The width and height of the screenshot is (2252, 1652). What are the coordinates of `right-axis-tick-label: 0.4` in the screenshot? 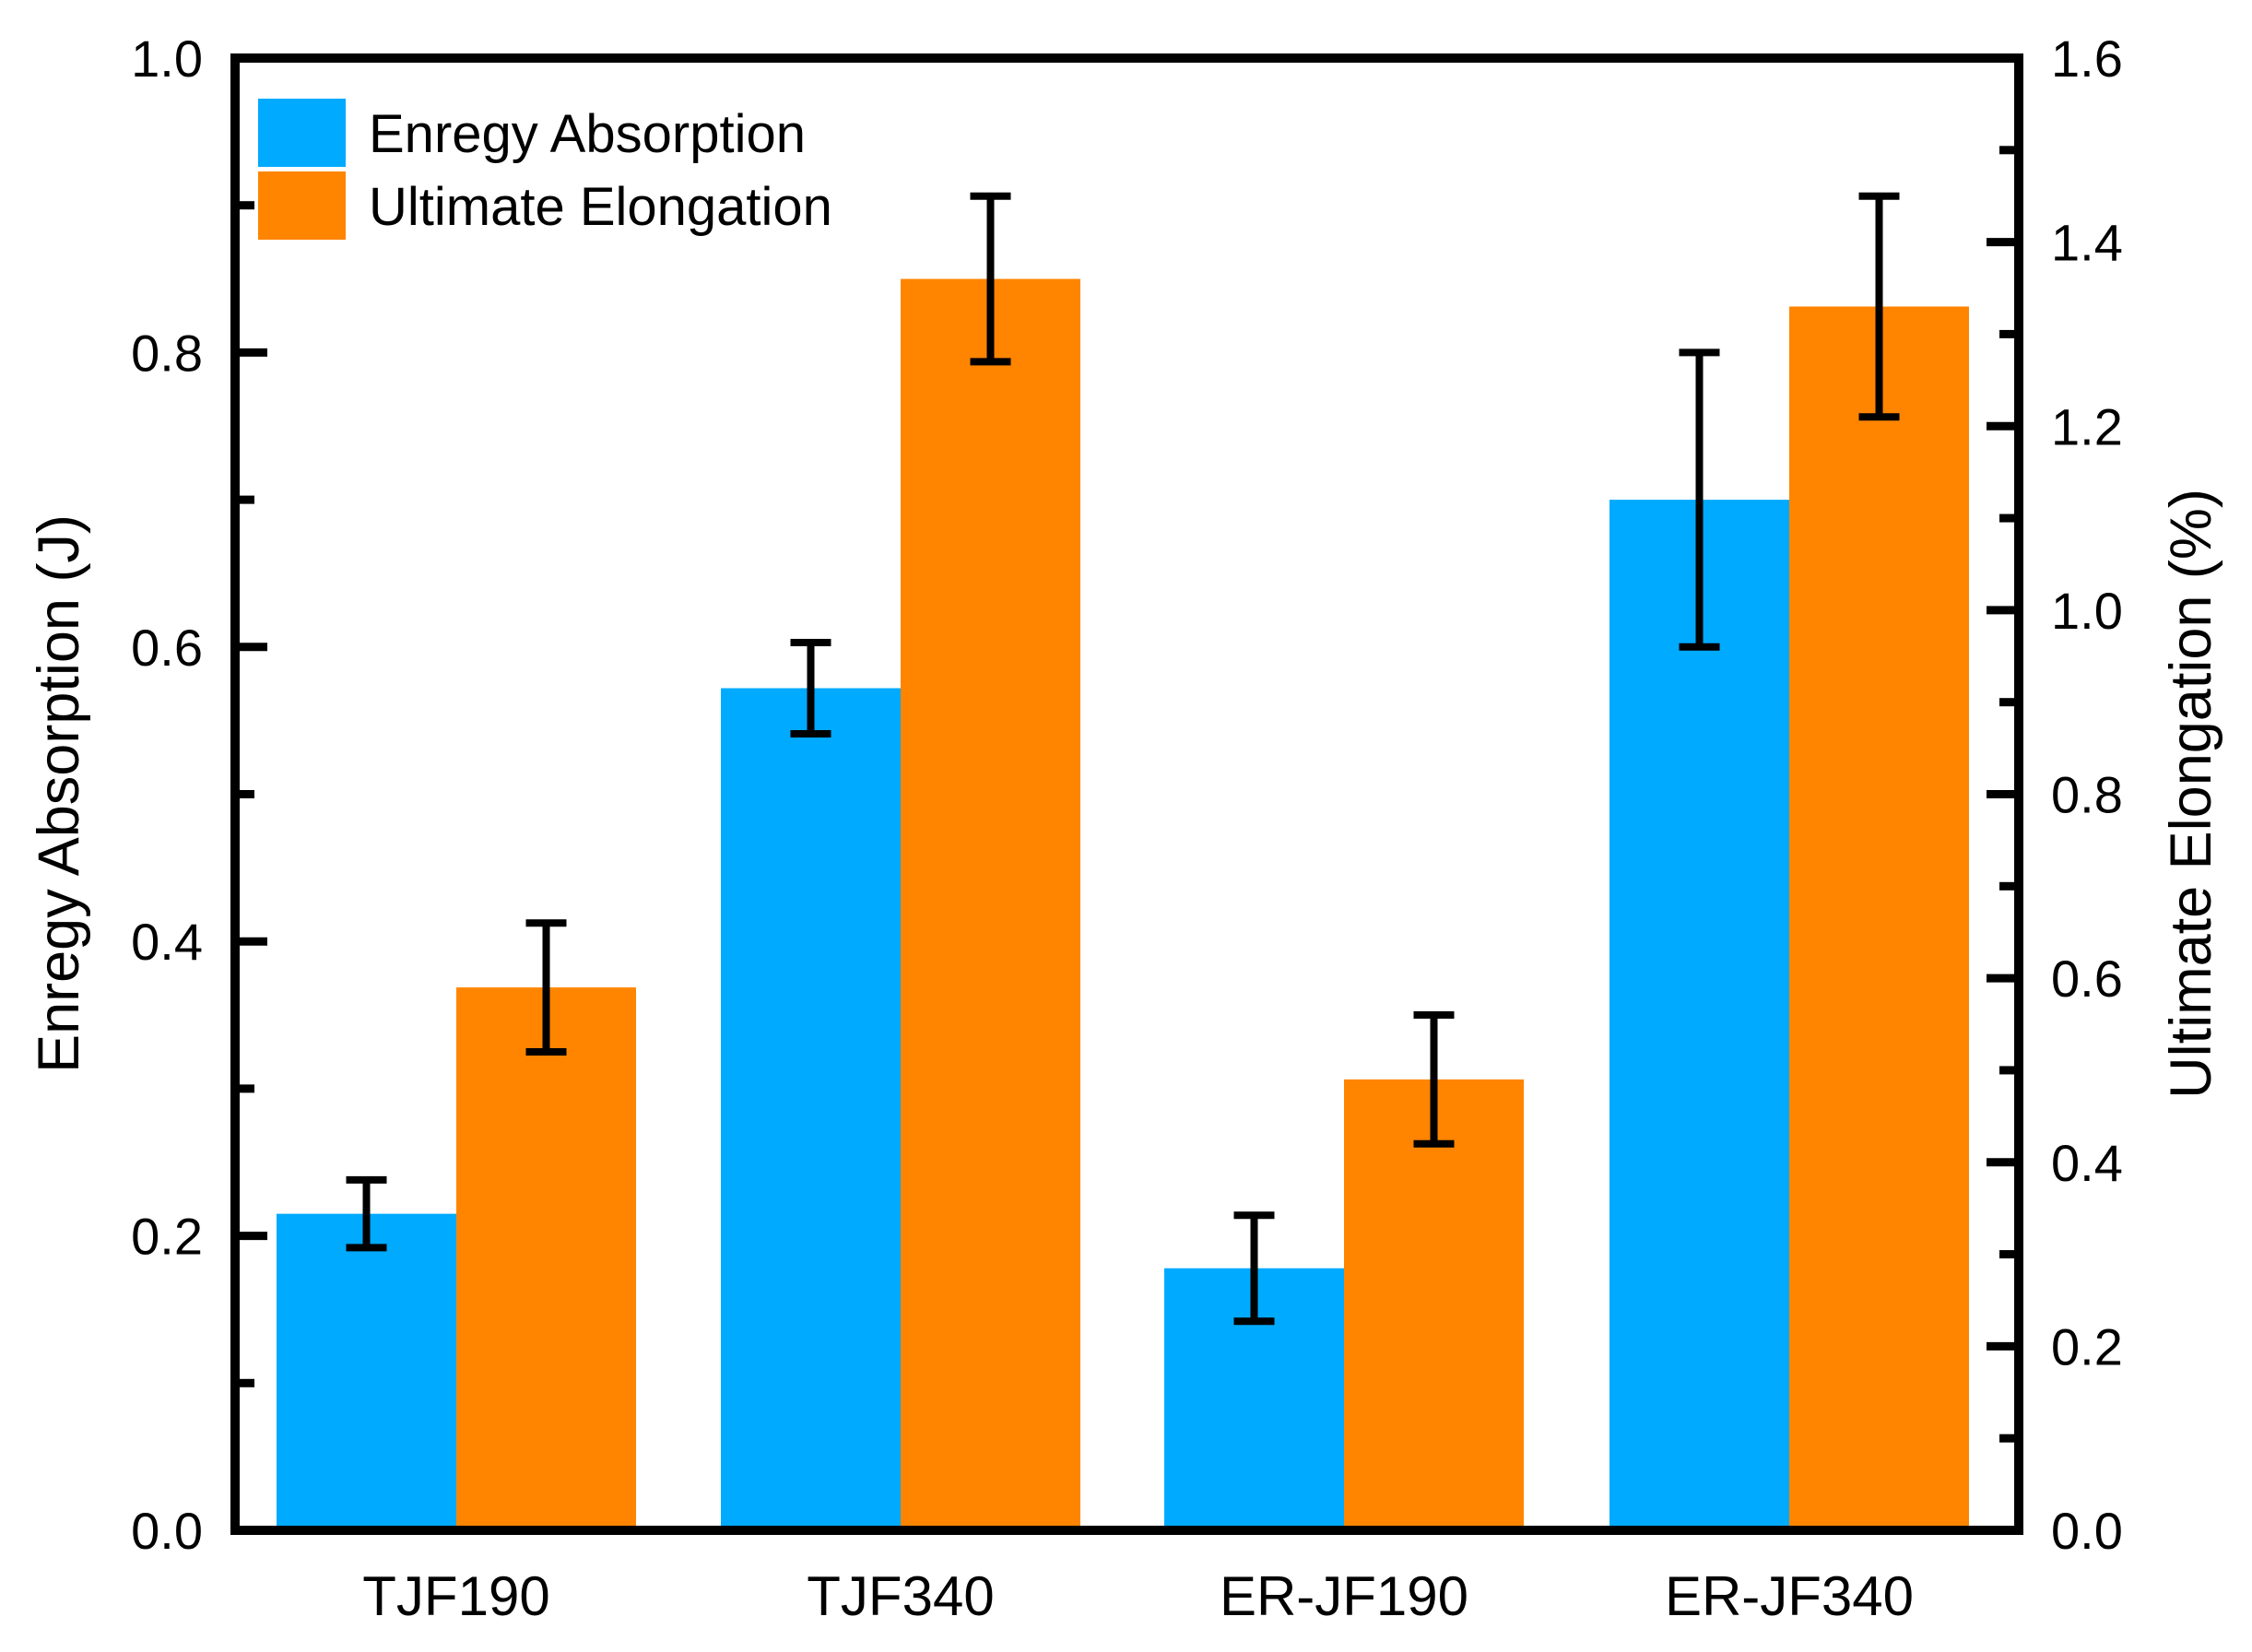 It's located at (2087, 1163).